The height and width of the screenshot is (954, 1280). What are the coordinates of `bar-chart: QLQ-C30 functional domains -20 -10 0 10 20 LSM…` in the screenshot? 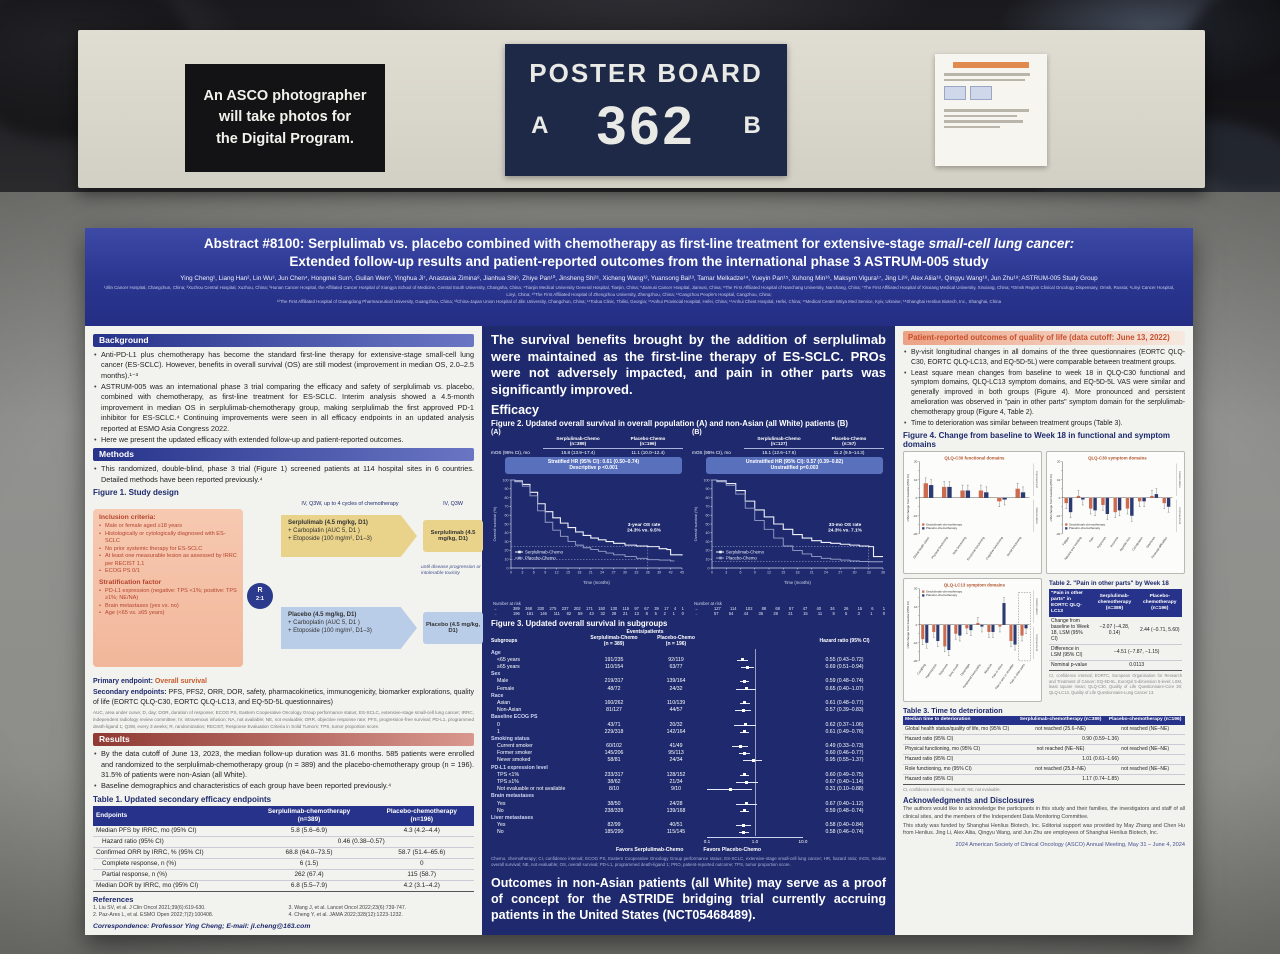 It's located at (972, 509).